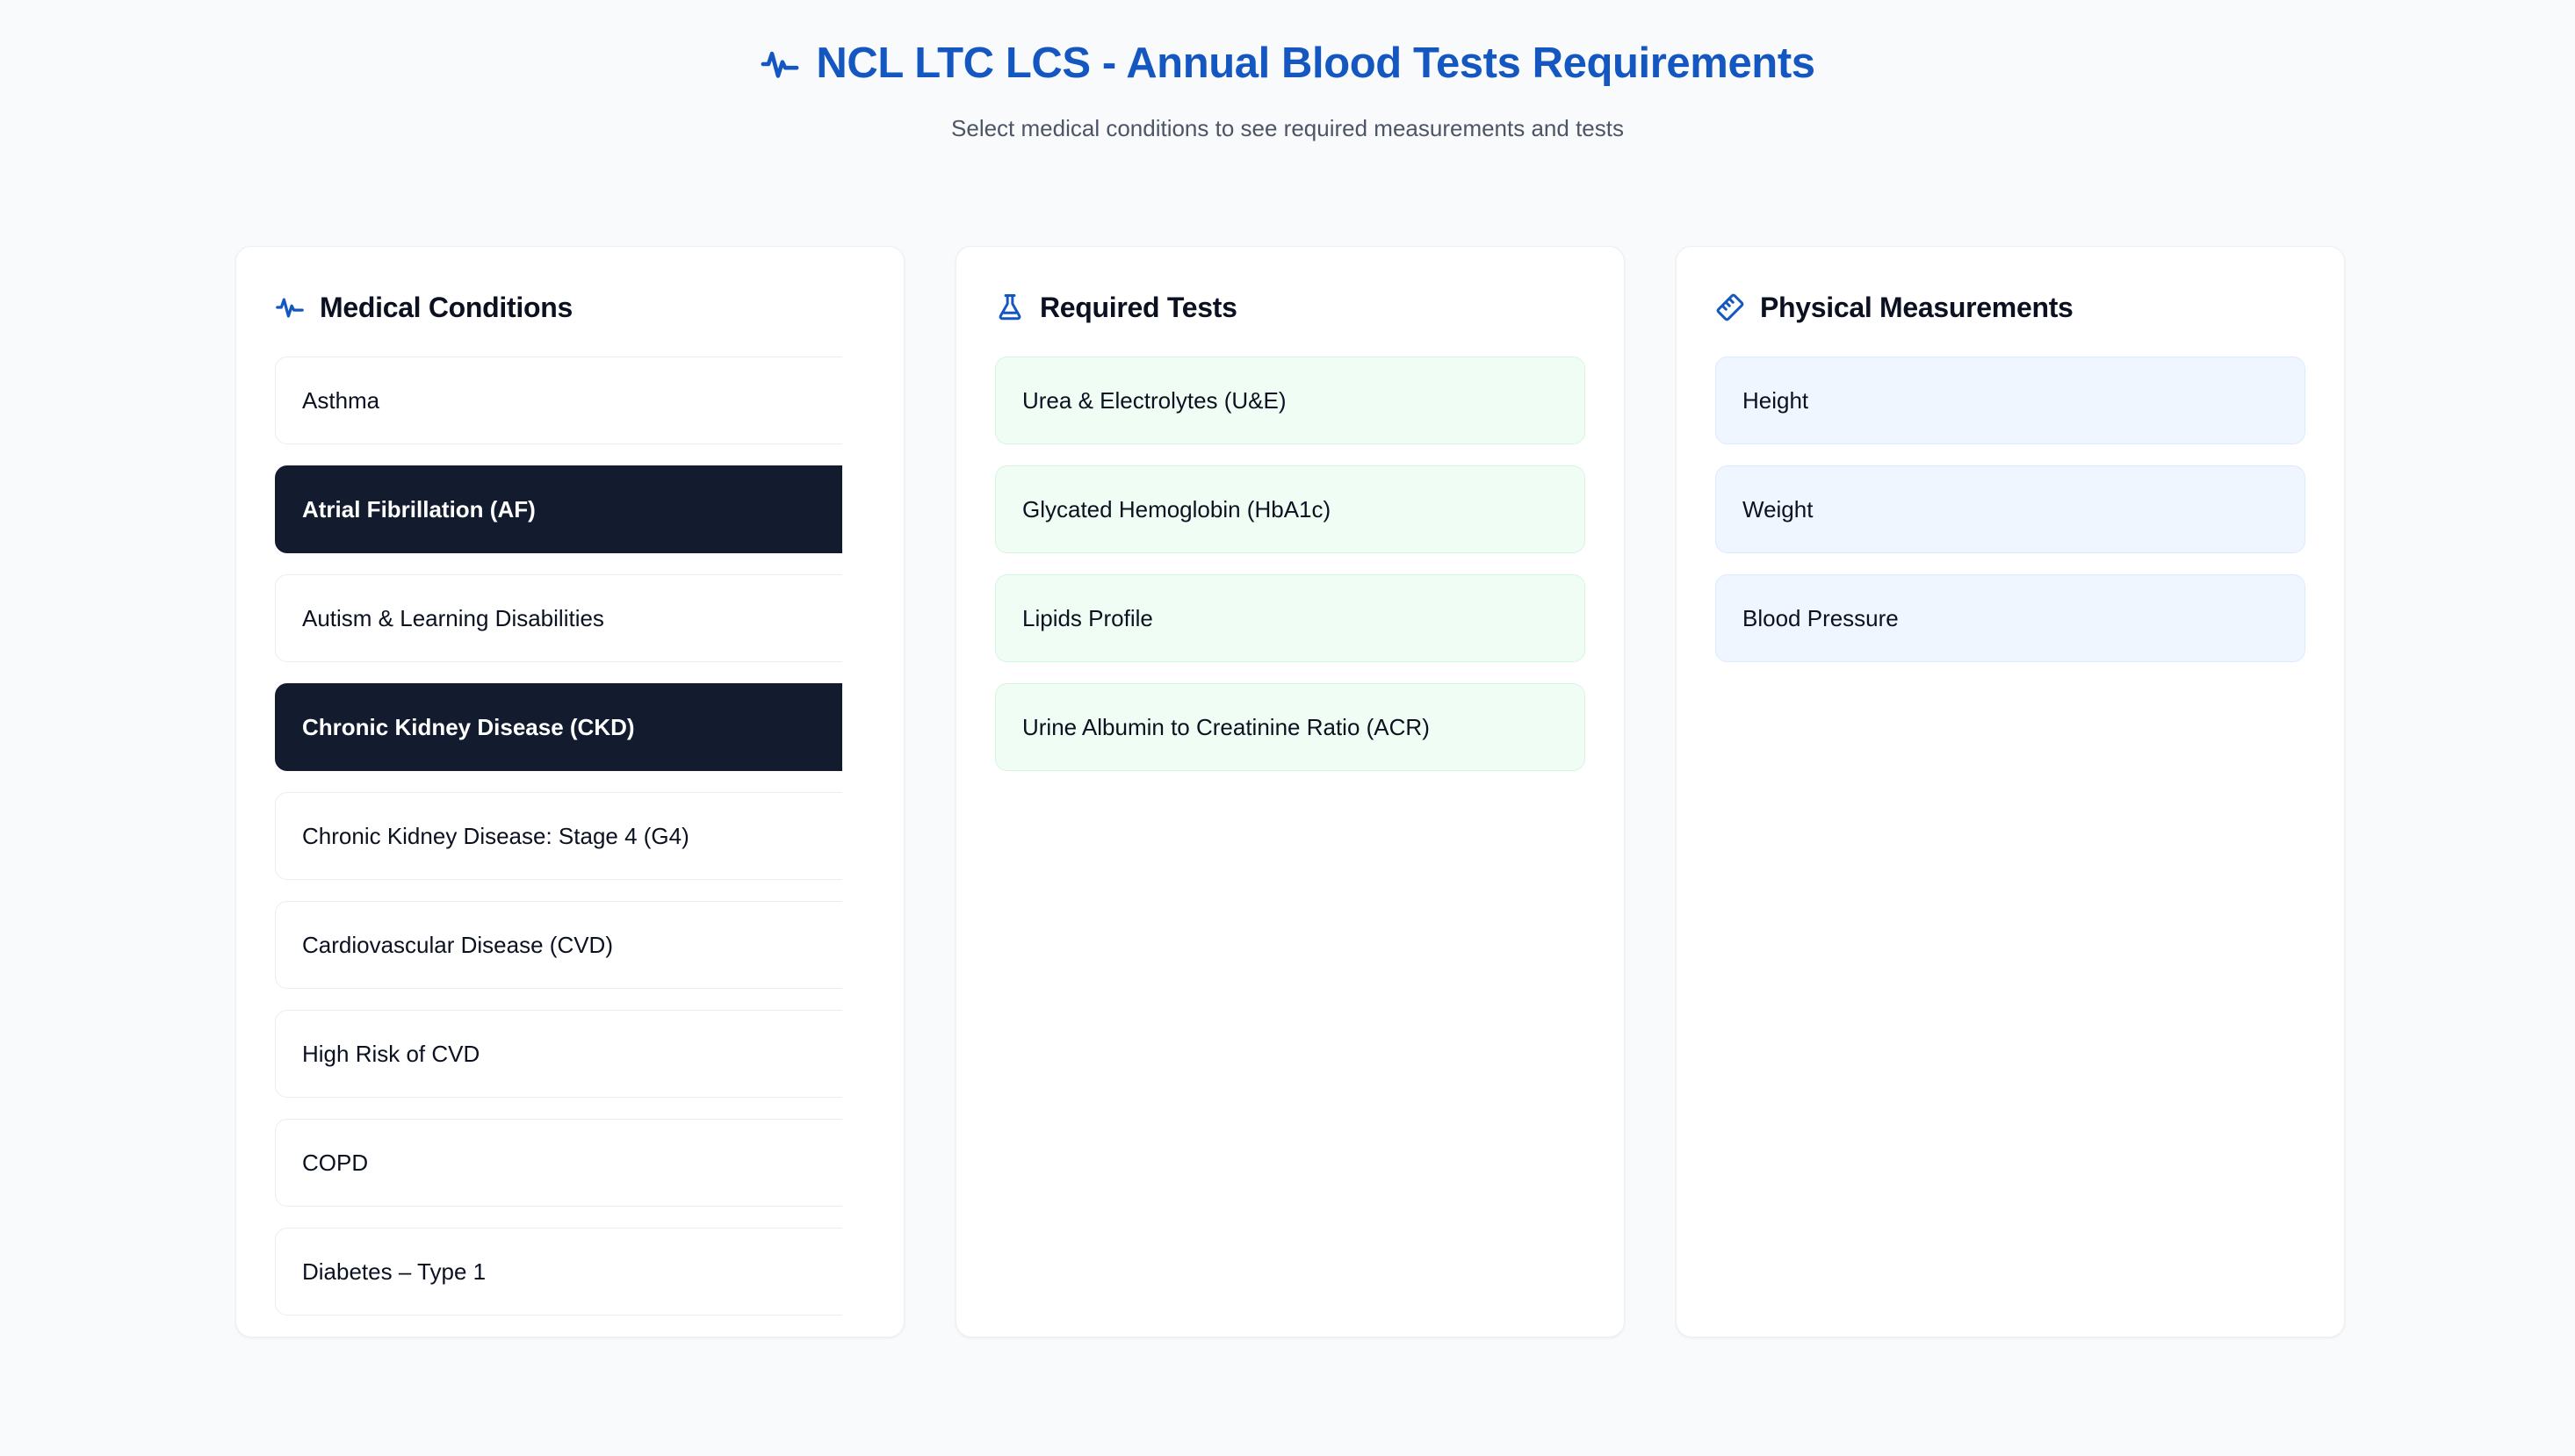 The width and height of the screenshot is (2575, 1456). What do you see at coordinates (558, 400) in the screenshot?
I see `condition-item: Asthma` at bounding box center [558, 400].